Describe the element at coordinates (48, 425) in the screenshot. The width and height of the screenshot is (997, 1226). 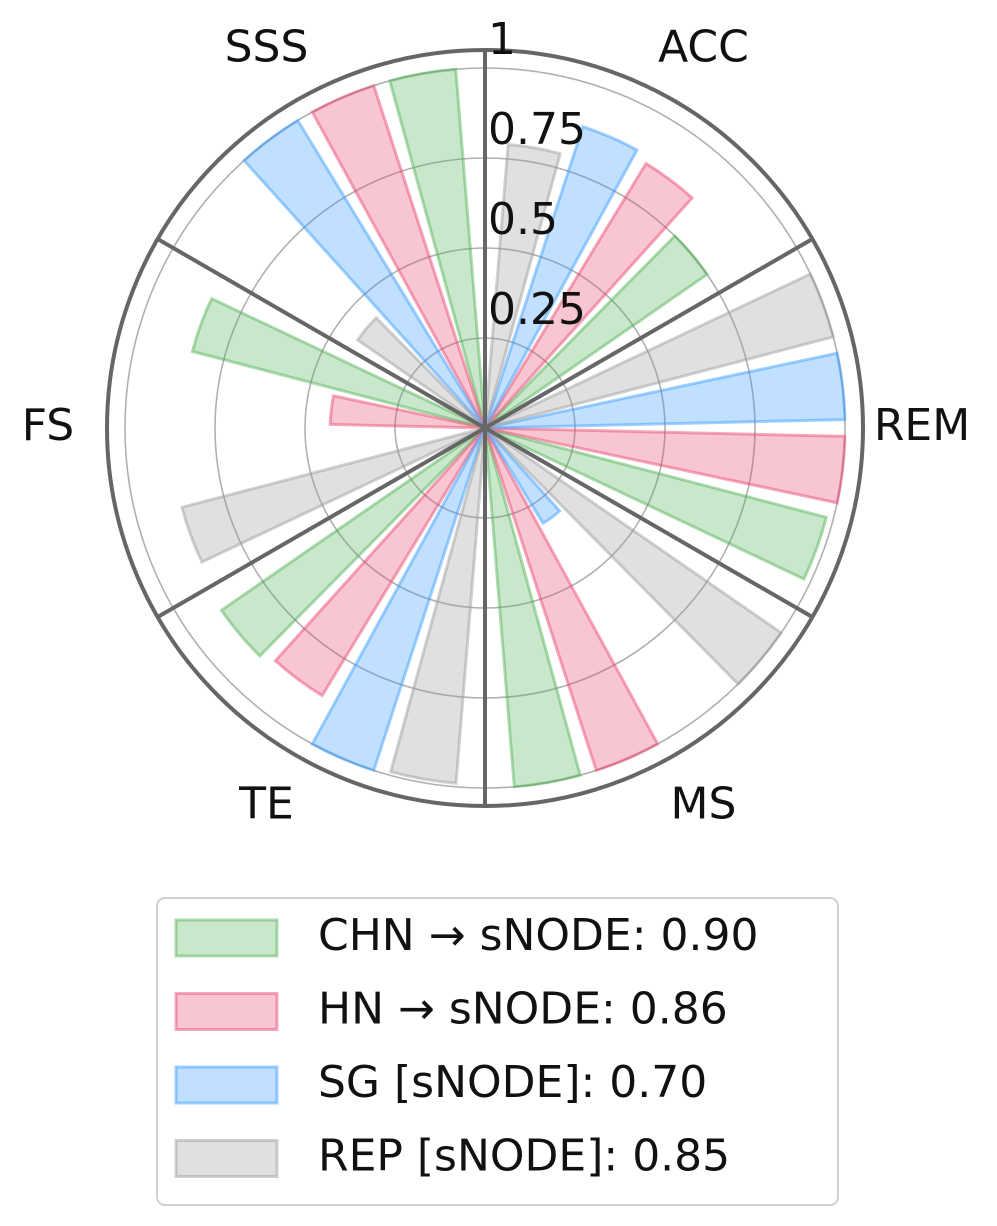
I see `category-label: FS` at that location.